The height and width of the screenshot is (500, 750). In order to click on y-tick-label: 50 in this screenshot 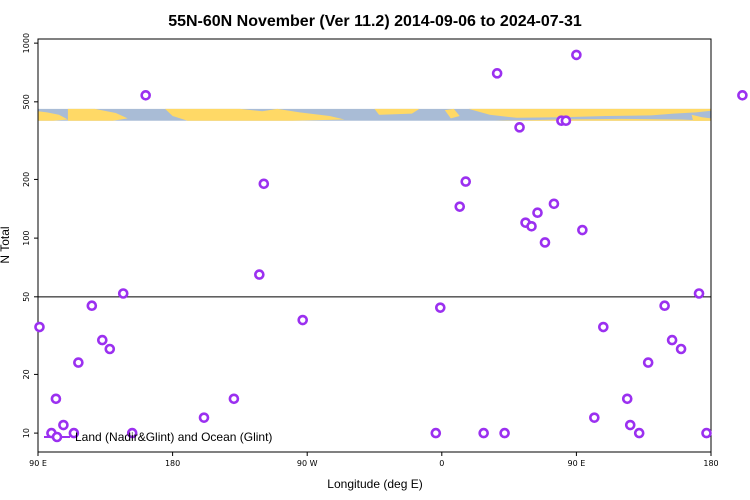, I will do `click(26, 297)`.